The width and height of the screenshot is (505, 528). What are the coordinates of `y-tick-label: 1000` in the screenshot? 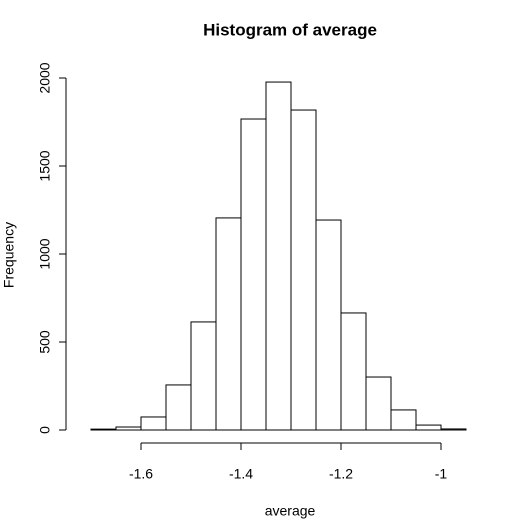 It's located at (45, 253).